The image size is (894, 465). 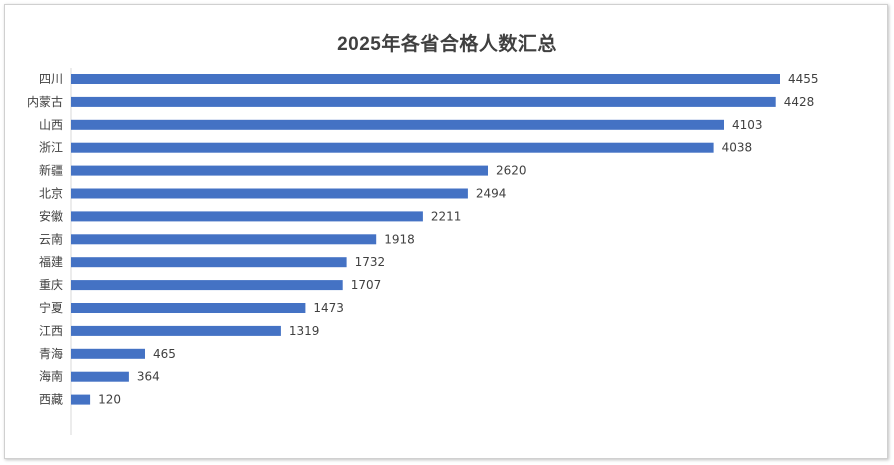 I want to click on category-label-4: 新疆, so click(x=51, y=170).